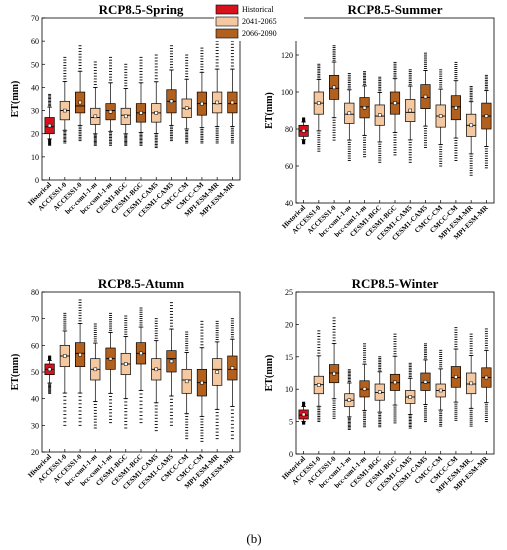  Describe the element at coordinates (227, 21) in the screenshot. I see `legend-swatch-2041-2065` at that location.